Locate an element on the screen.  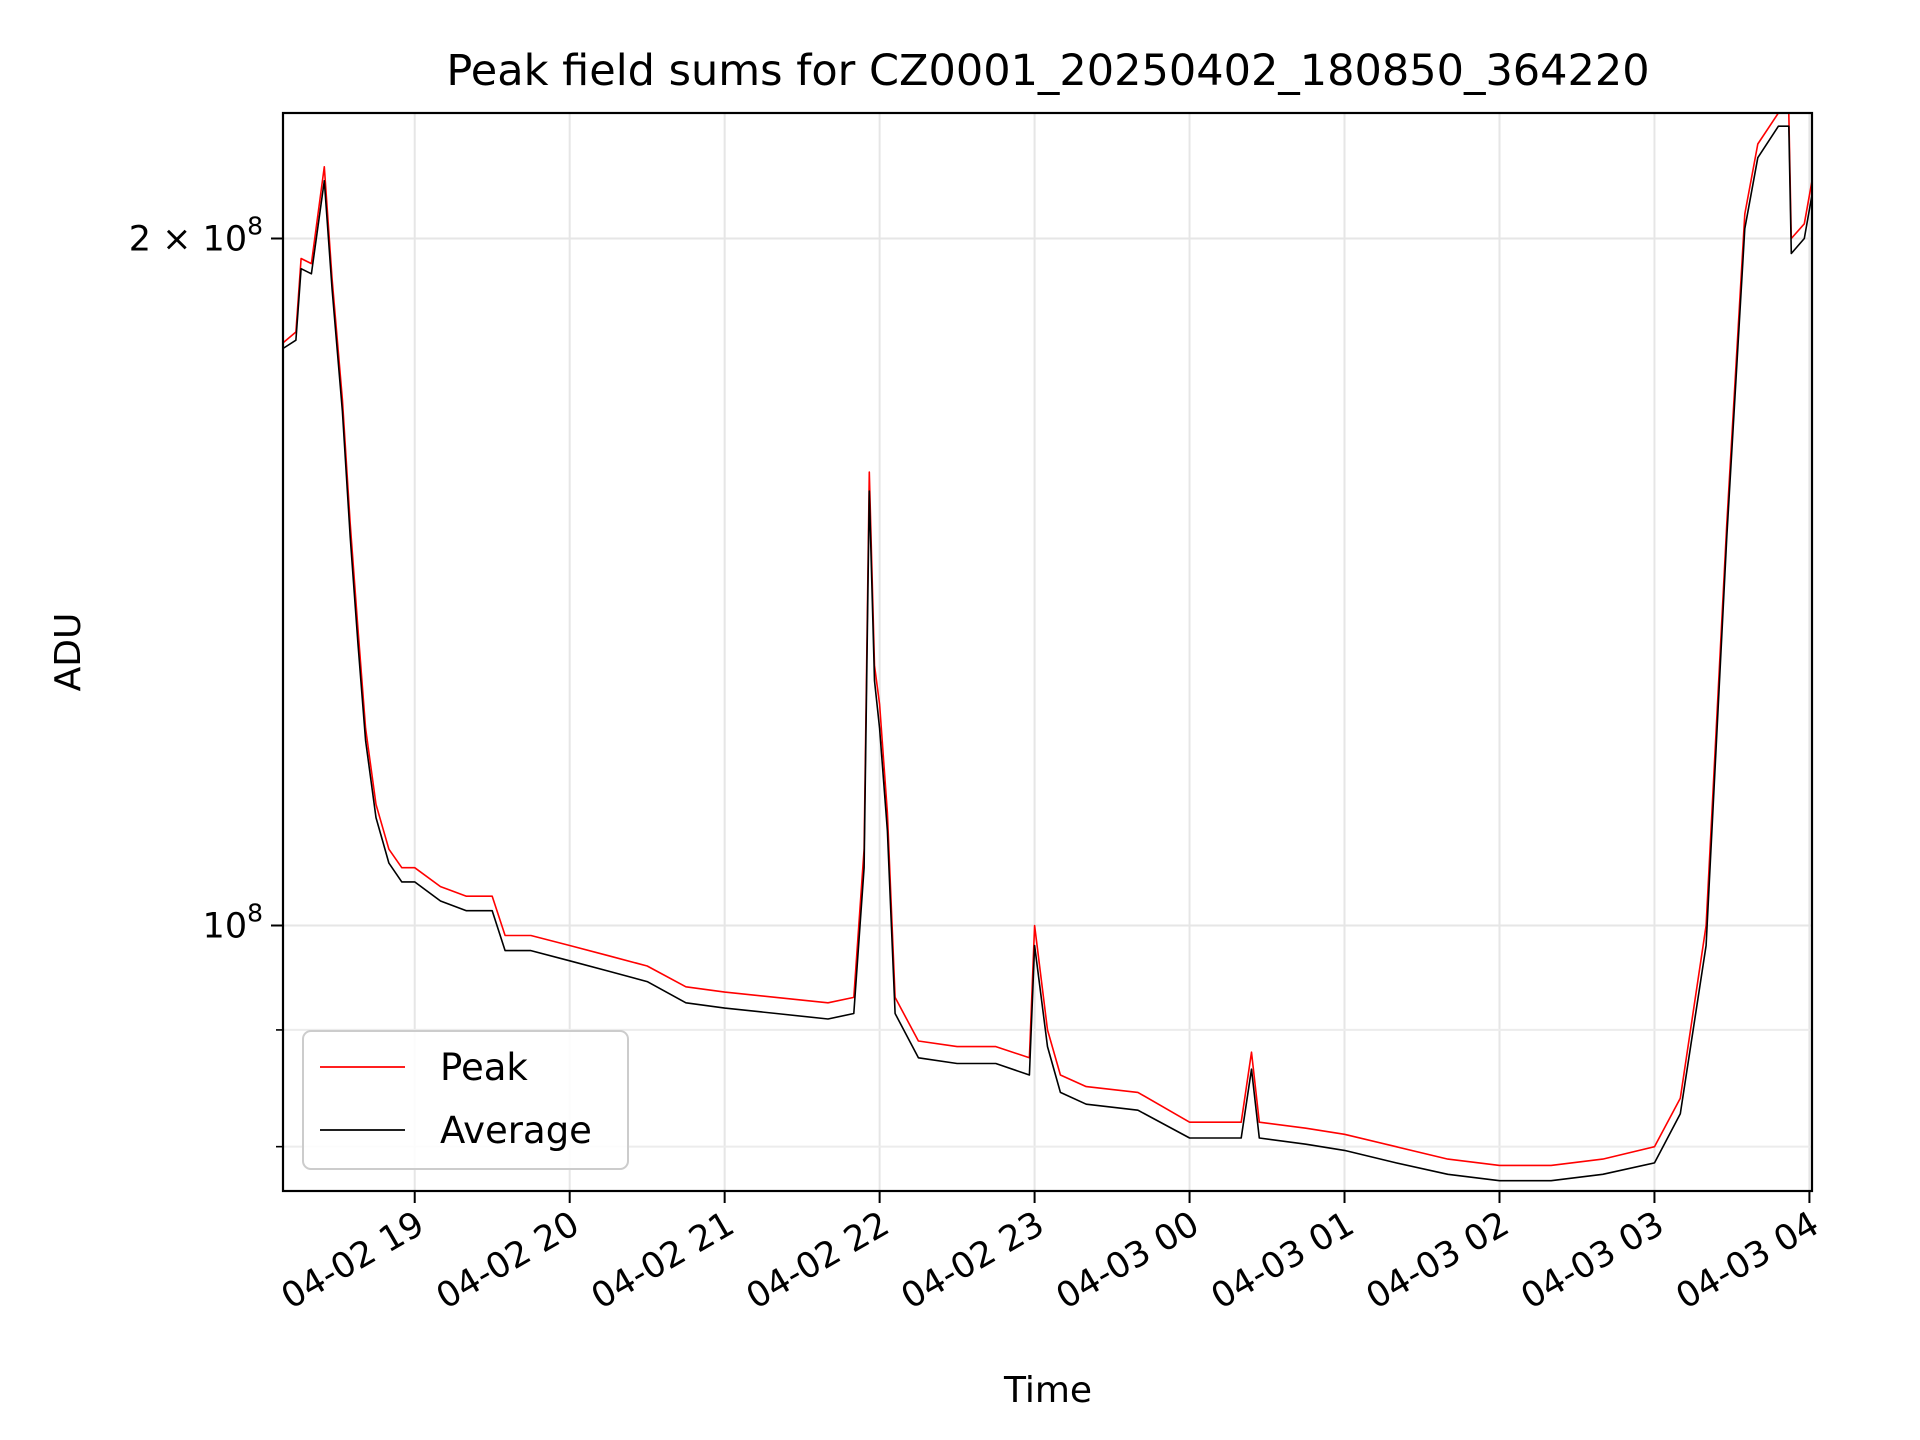
y-tick-base: 2 × 10 is located at coordinates (188, 240).